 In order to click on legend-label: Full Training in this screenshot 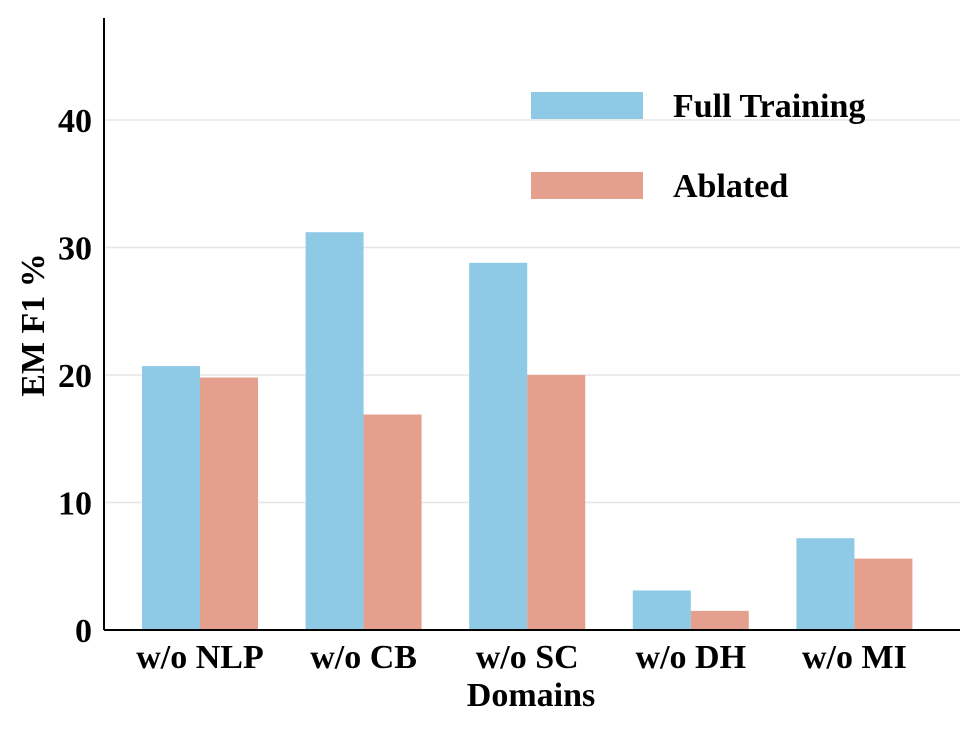, I will do `click(769, 106)`.